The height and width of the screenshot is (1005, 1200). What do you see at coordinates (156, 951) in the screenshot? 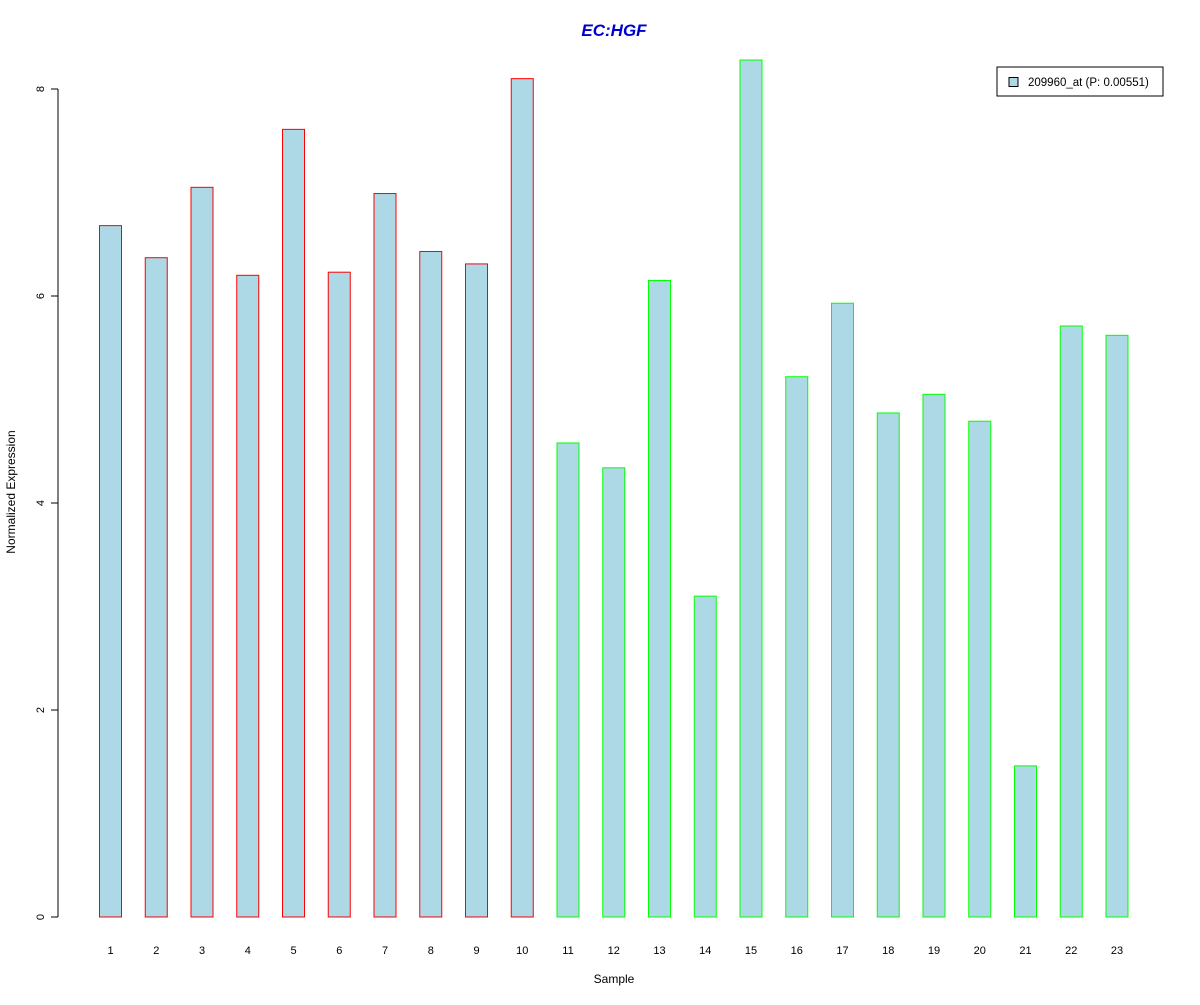
I see `x-tick-label: 2` at bounding box center [156, 951].